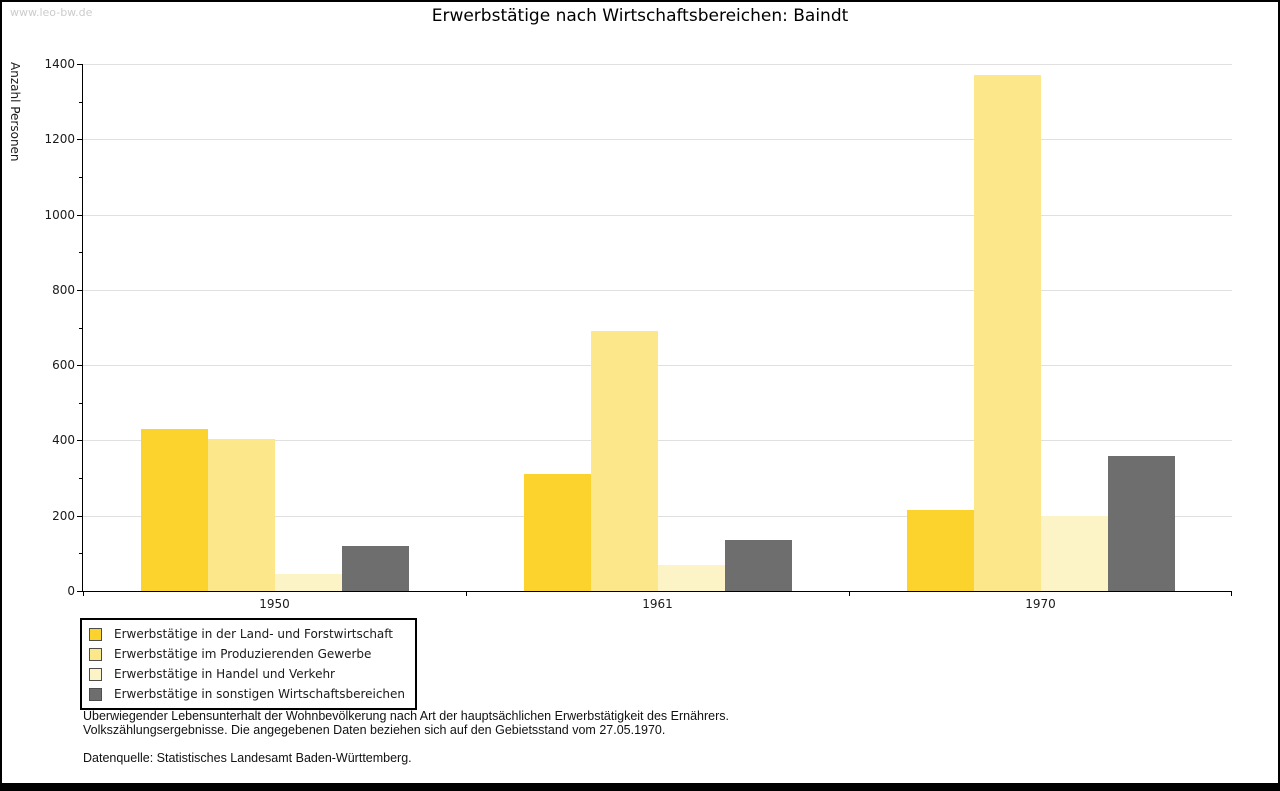  Describe the element at coordinates (63, 289) in the screenshot. I see `y-axis-tick-label: 800` at that location.